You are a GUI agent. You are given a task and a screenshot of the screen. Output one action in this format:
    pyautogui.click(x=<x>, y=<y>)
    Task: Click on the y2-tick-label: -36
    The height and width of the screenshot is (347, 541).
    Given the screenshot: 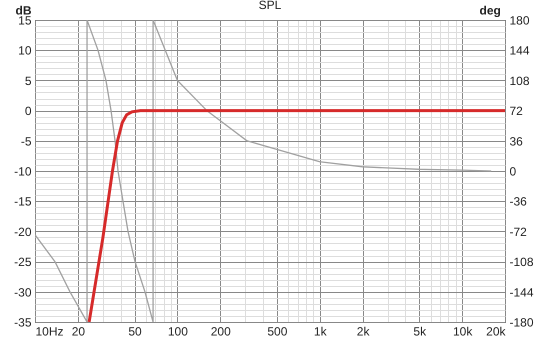 What is the action you would take?
    pyautogui.click(x=519, y=201)
    